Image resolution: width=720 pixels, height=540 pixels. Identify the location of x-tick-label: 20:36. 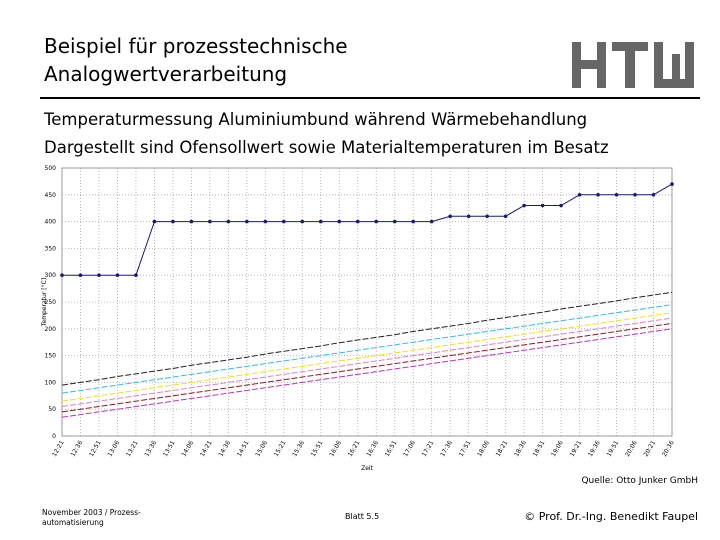
(668, 448).